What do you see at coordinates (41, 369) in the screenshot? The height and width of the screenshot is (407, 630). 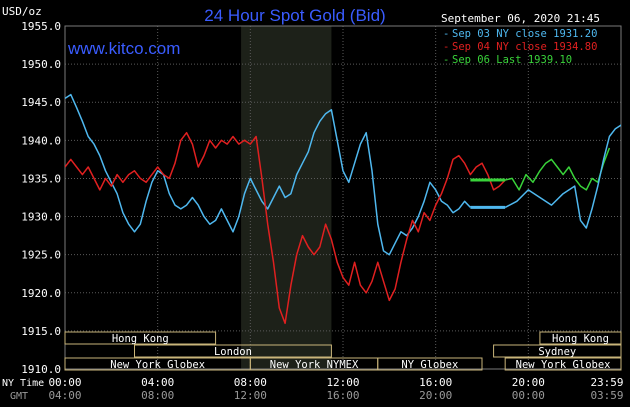 I see `y-tick-label: 1910.0` at bounding box center [41, 369].